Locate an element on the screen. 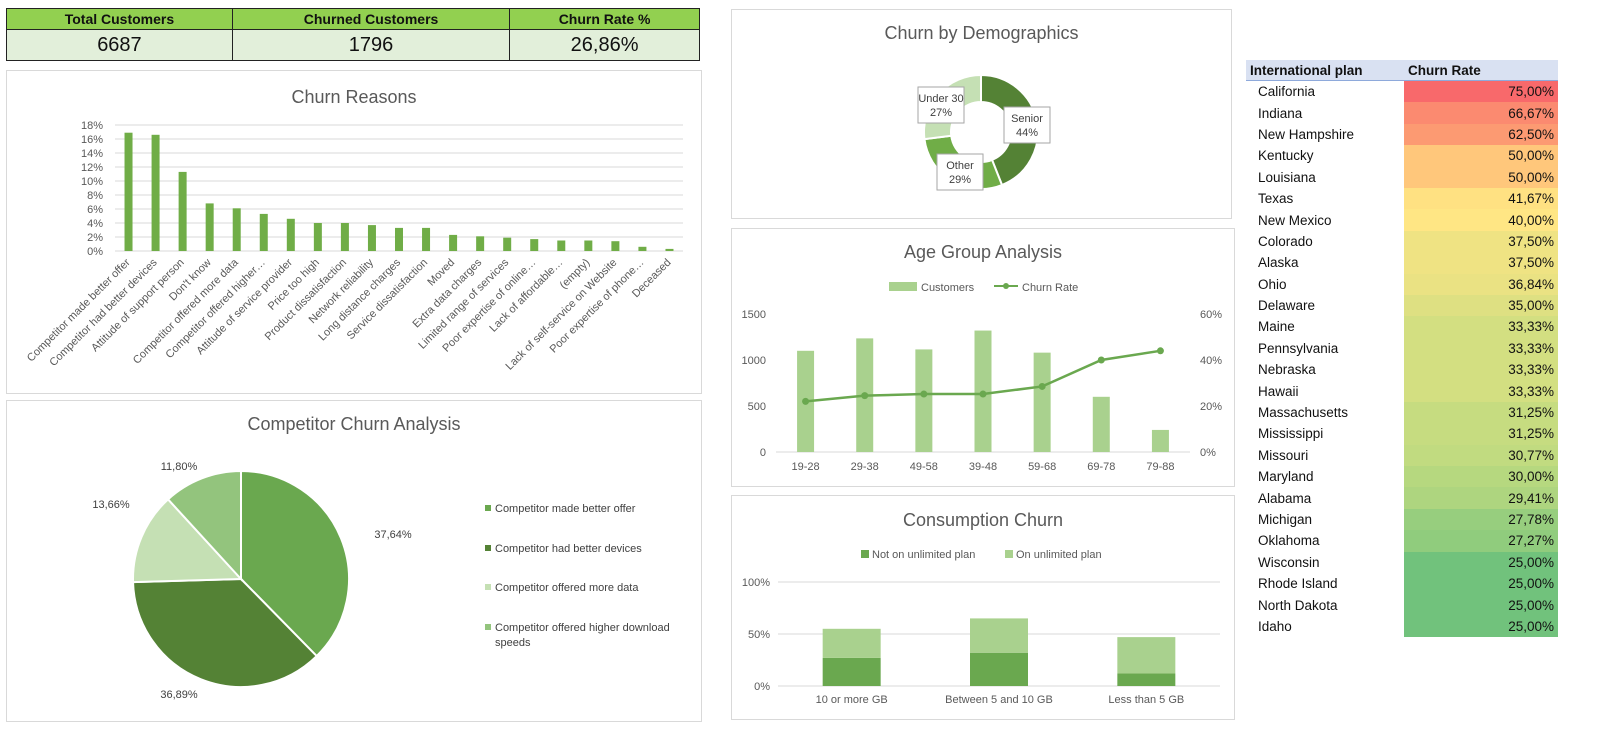 The width and height of the screenshot is (1608, 746). table-row: Rhode Island 25,00% is located at coordinates (1402, 583).